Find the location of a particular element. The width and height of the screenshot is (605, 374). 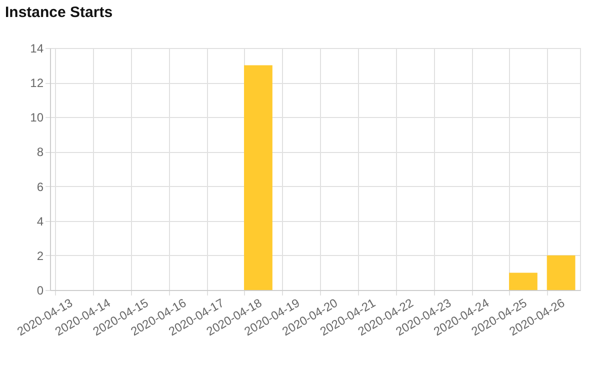

y-tick-label: 10 is located at coordinates (37, 117).